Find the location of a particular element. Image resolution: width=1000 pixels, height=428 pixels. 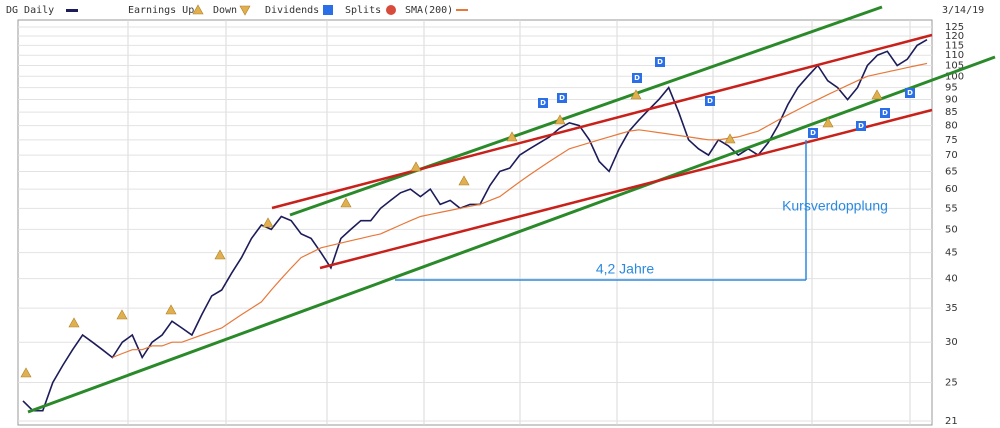

y-tick-label: 35 is located at coordinates (951, 308).